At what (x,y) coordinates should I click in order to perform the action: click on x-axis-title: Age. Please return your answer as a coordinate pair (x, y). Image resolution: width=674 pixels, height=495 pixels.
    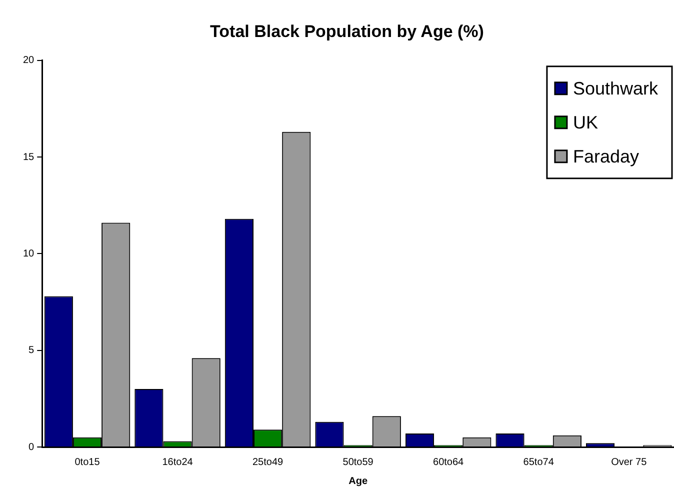
    Looking at the image, I should click on (358, 481).